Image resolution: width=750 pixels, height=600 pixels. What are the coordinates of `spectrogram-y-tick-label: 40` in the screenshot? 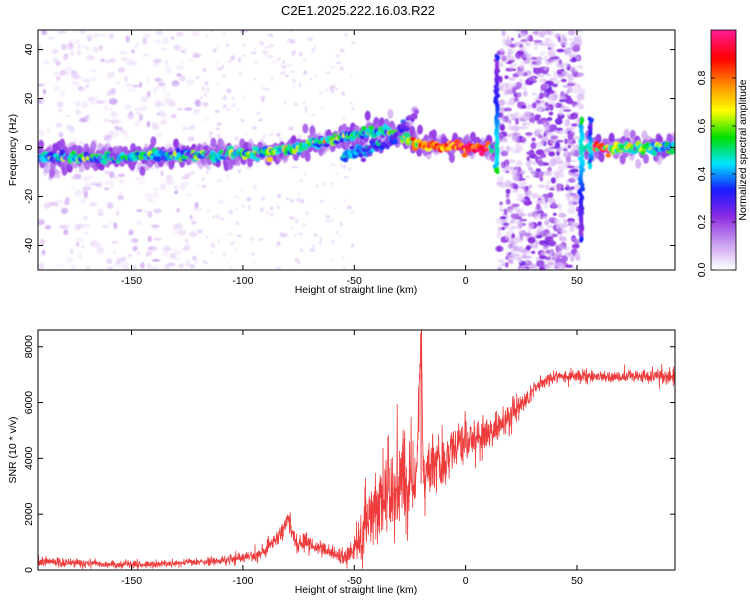 It's located at (29, 50).